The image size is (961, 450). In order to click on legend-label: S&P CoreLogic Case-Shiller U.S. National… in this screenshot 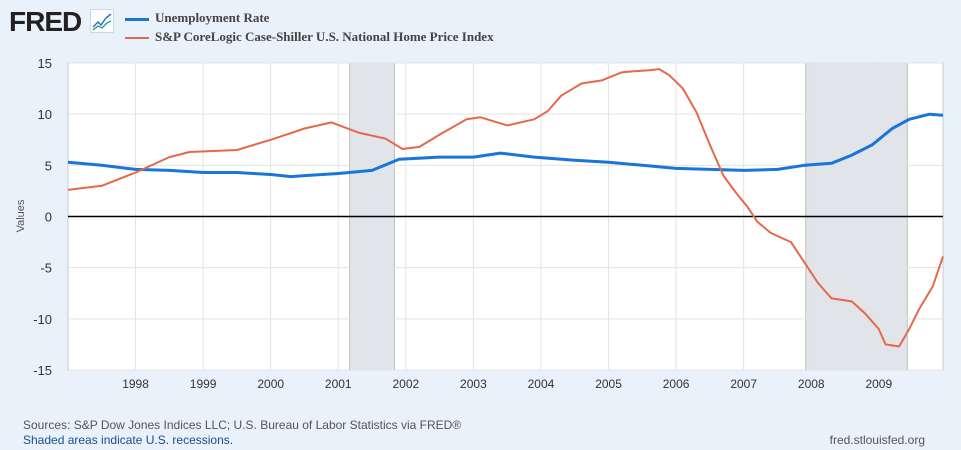, I will do `click(324, 36)`.